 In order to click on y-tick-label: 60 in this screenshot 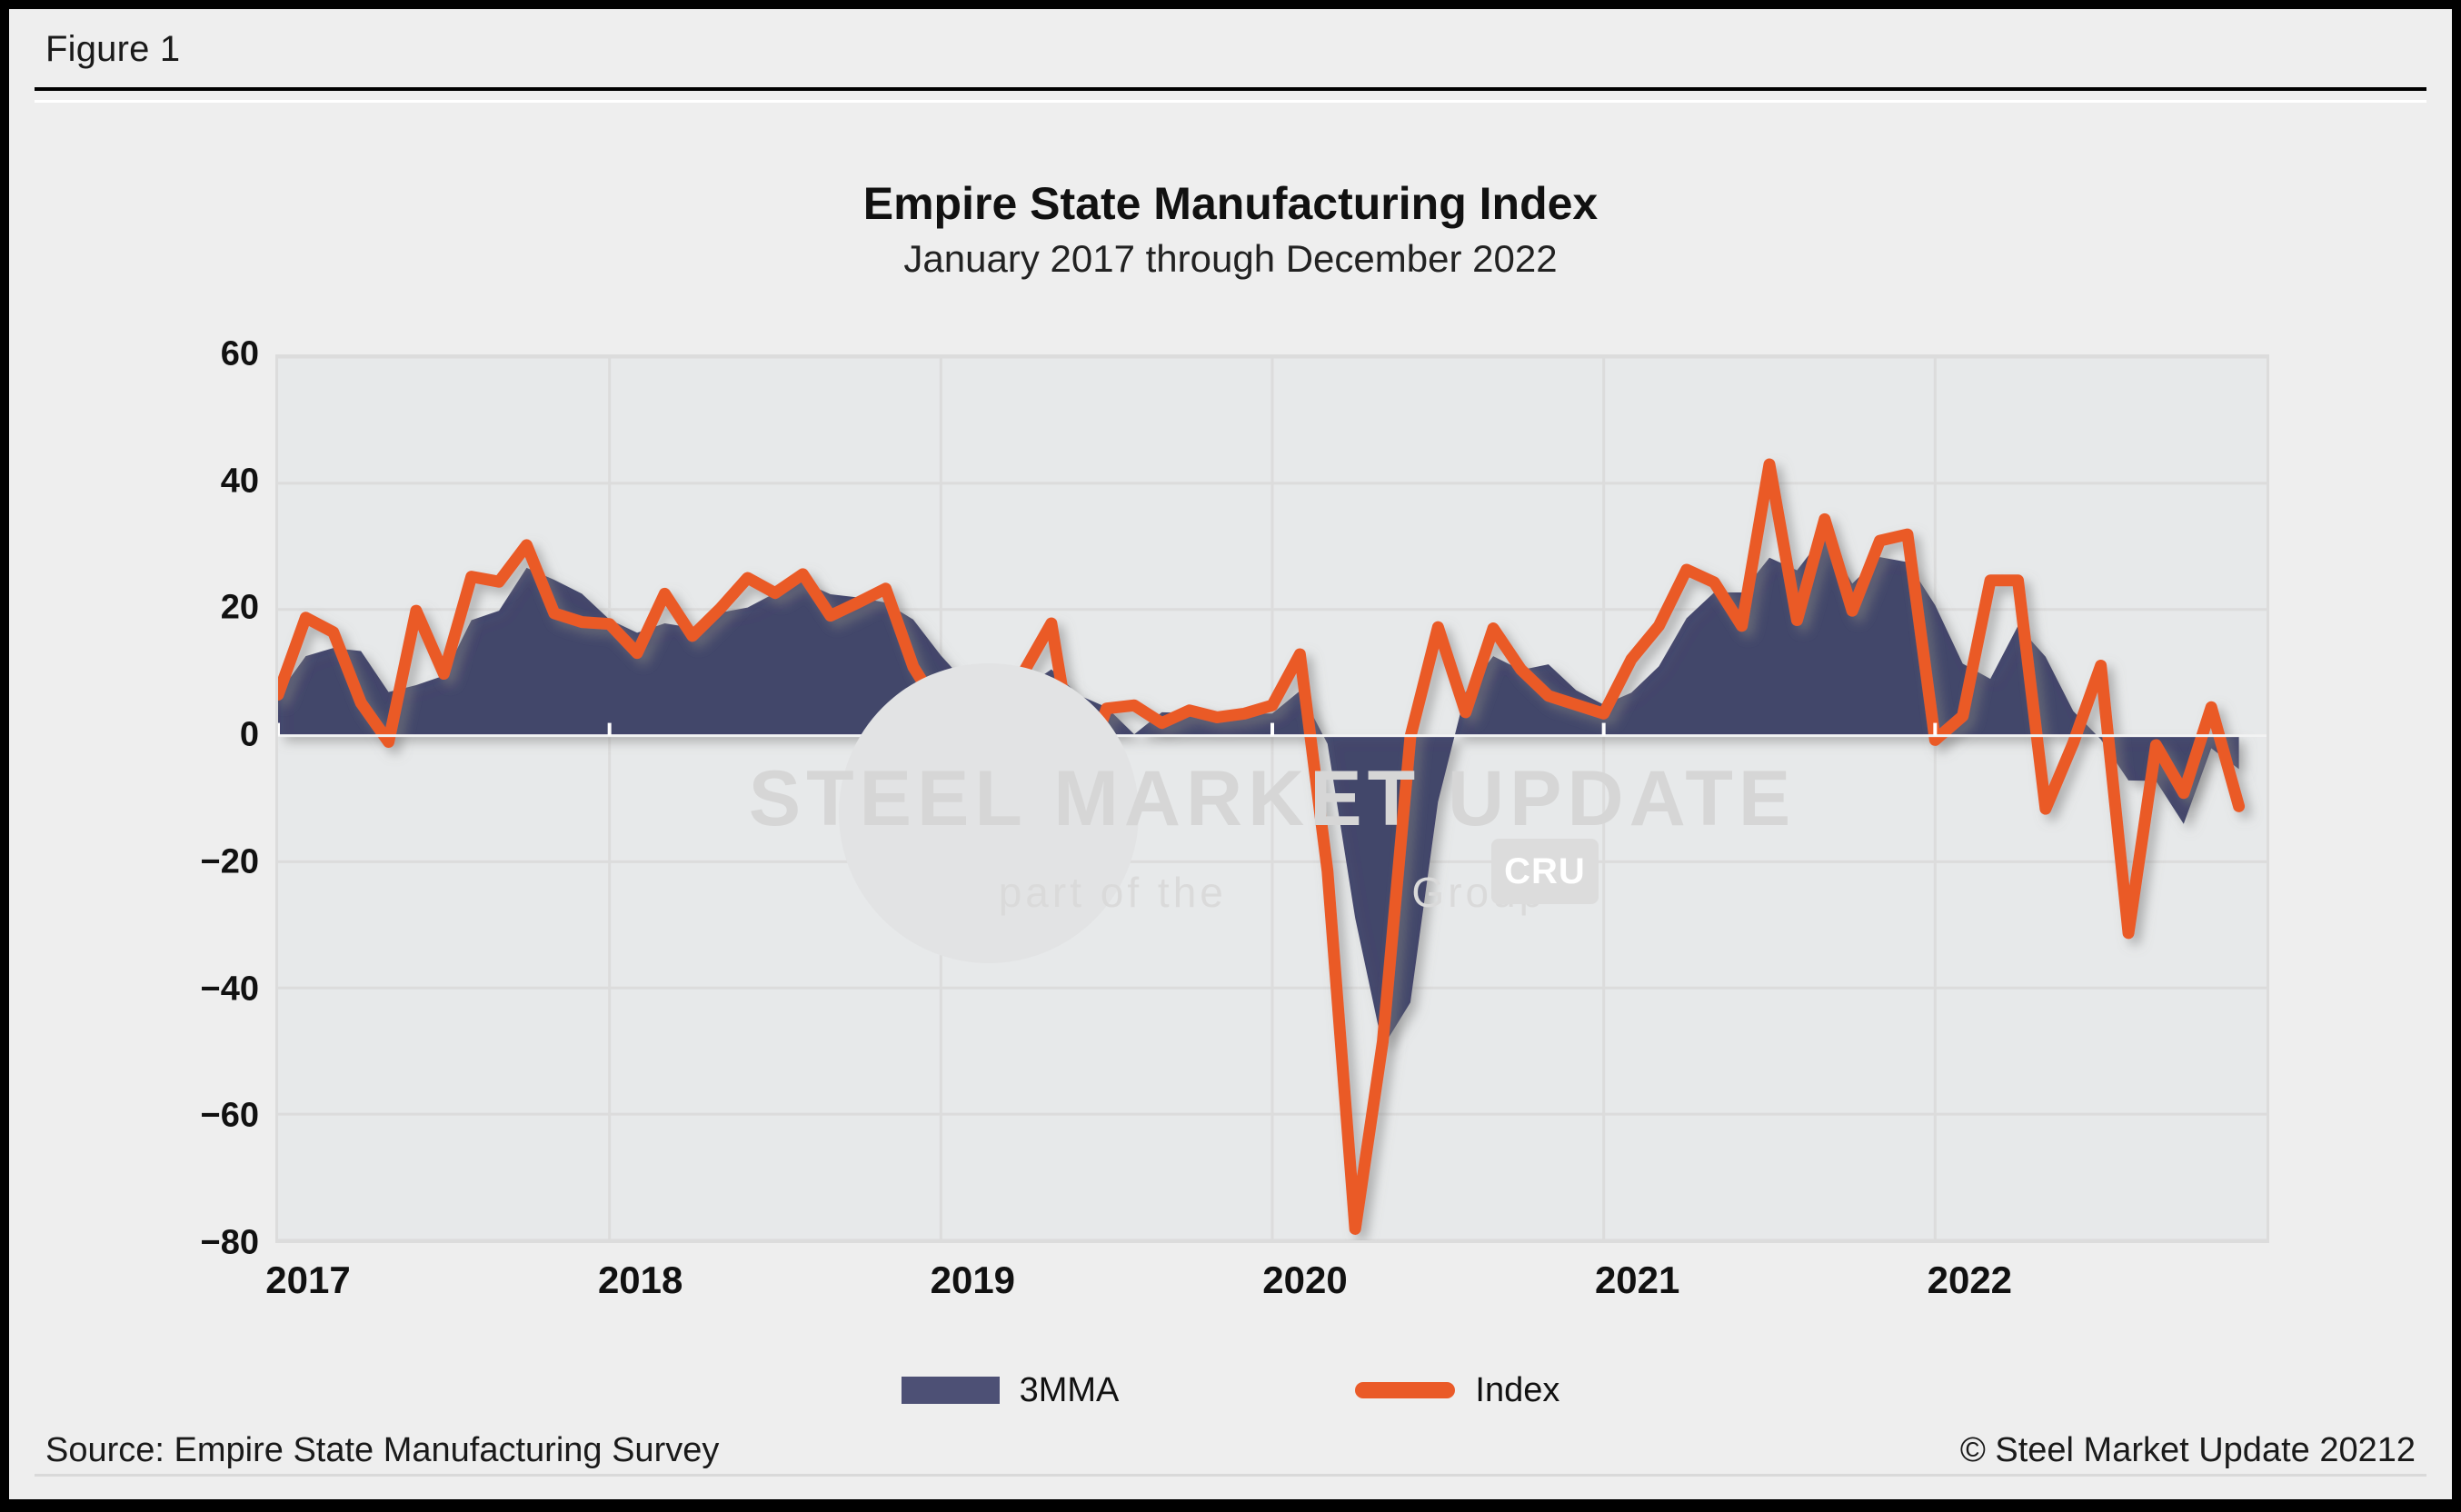, I will do `click(239, 353)`.